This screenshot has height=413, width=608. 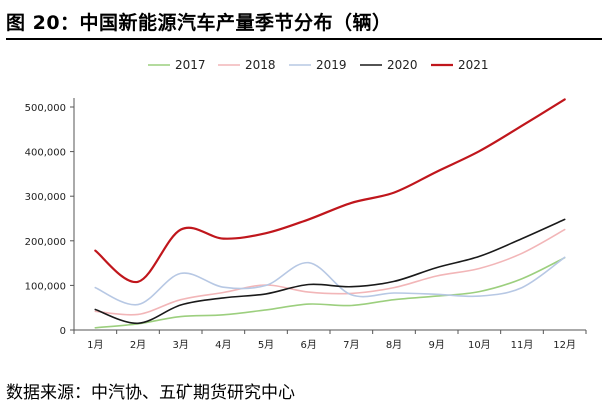 I want to click on x-tick-label: 1月, so click(x=95, y=345).